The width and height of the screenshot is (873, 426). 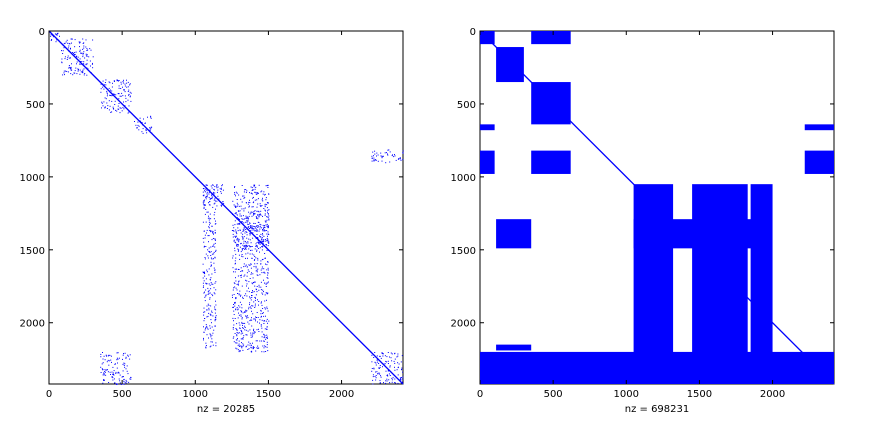 What do you see at coordinates (473, 32) in the screenshot?
I see `y-tick-label: 0` at bounding box center [473, 32].